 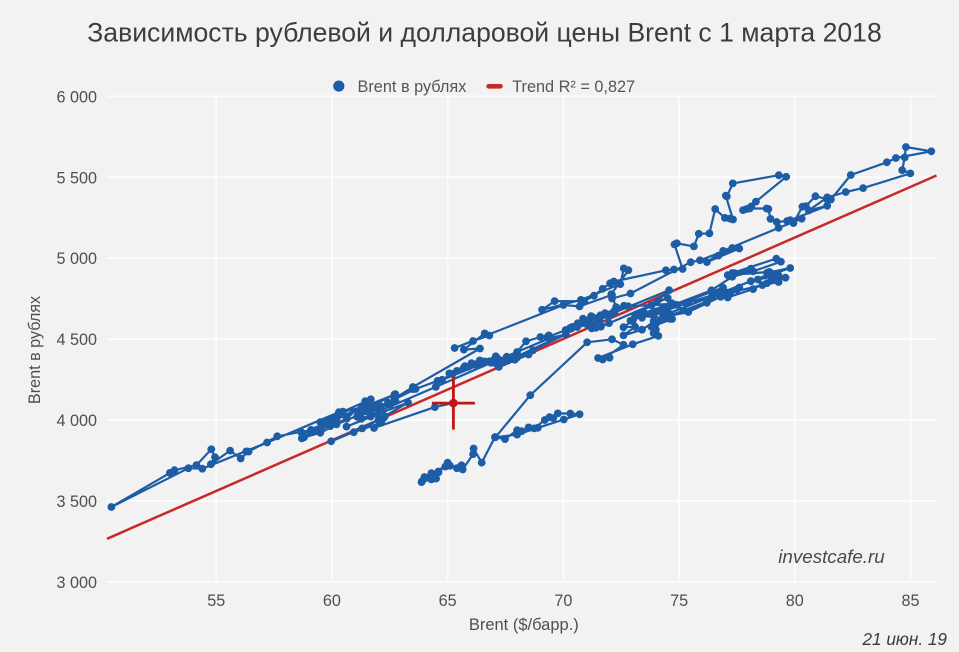 I want to click on svg-text: 80, so click(x=795, y=601).